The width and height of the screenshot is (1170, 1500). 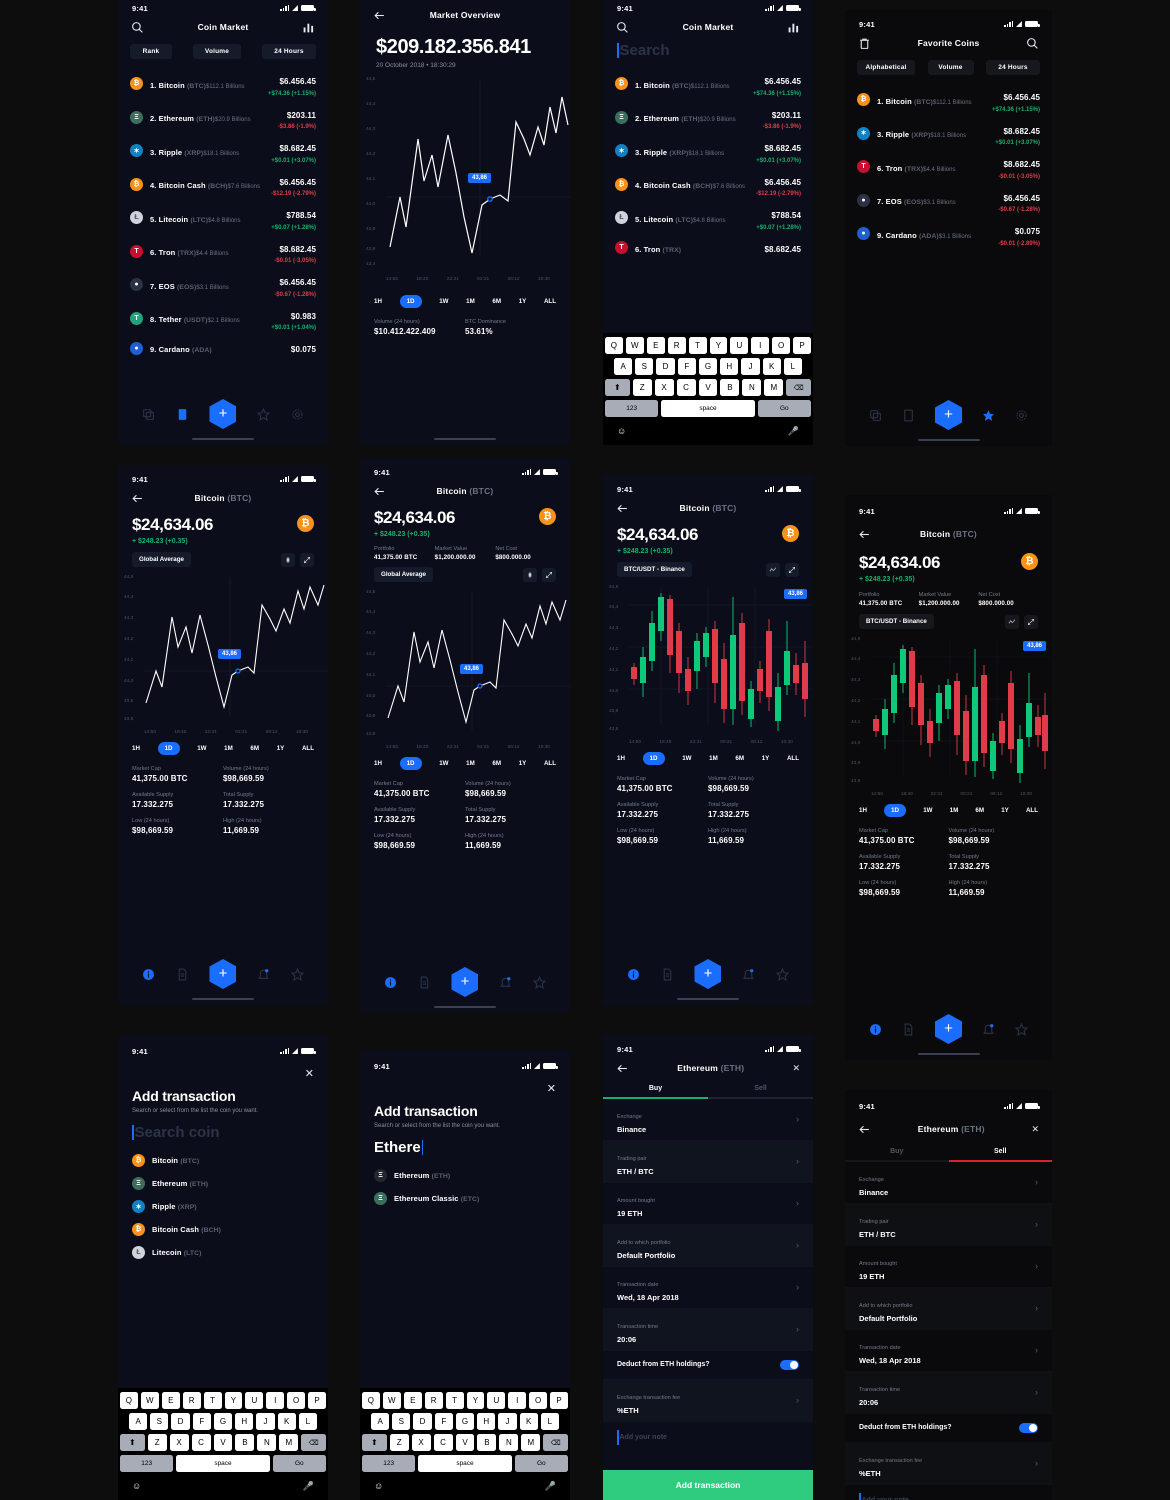 I want to click on key-u: U, so click(x=496, y=1400).